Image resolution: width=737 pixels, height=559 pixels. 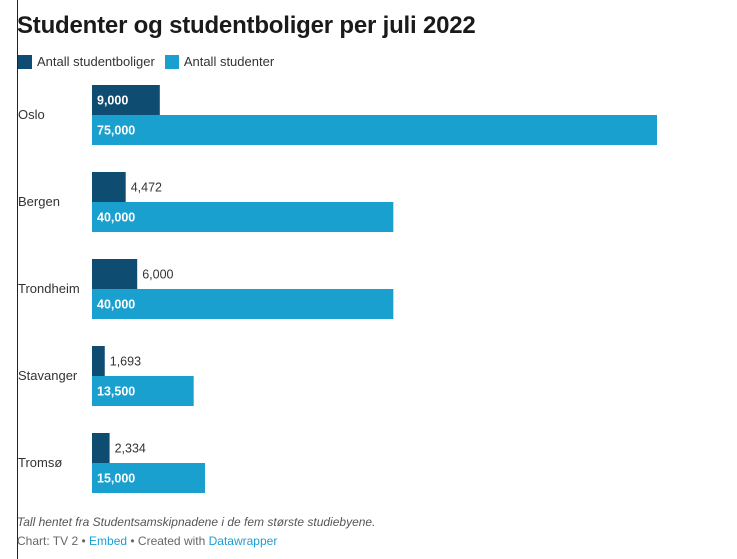 What do you see at coordinates (39, 201) in the screenshot?
I see `category-label-bergen: Bergen` at bounding box center [39, 201].